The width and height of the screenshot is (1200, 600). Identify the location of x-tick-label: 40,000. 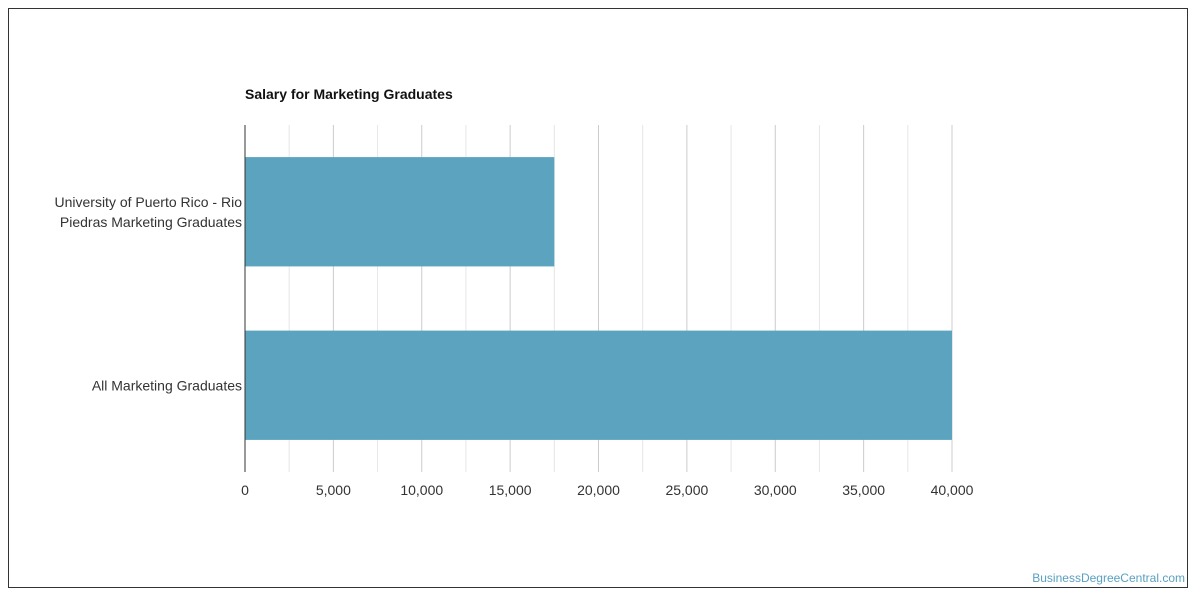
(952, 490).